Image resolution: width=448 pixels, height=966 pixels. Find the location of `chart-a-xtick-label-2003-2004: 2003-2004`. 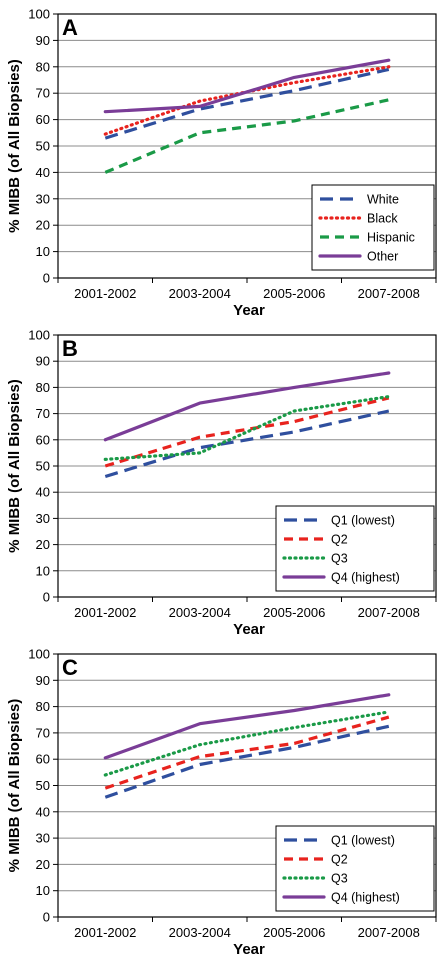

chart-a-xtick-label-2003-2004: 2003-2004 is located at coordinates (200, 293).